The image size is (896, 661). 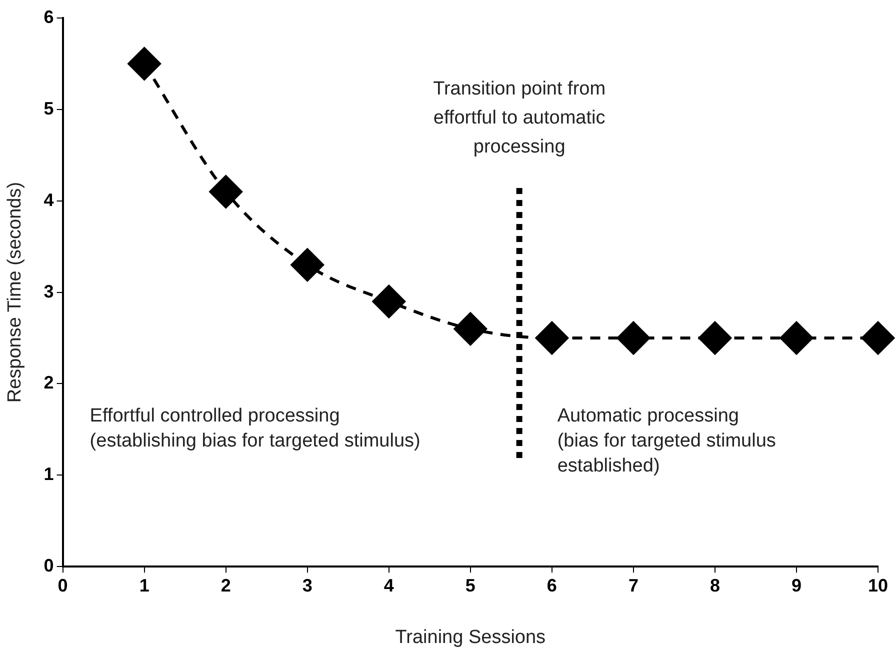 What do you see at coordinates (49, 291) in the screenshot?
I see `y-tick-label: 3` at bounding box center [49, 291].